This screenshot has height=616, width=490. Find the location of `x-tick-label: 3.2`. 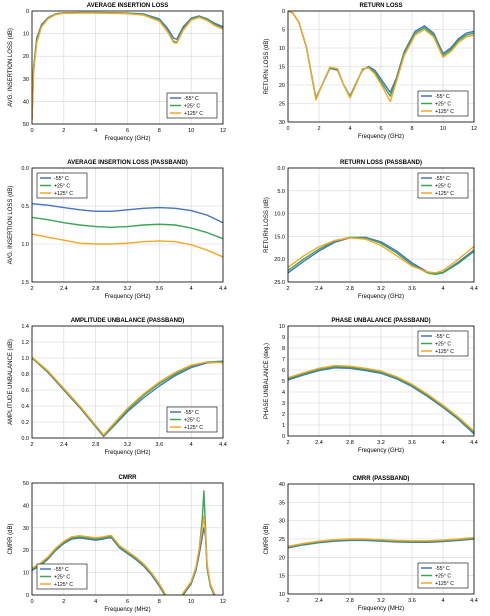

x-tick-label: 3.2 is located at coordinates (381, 289).